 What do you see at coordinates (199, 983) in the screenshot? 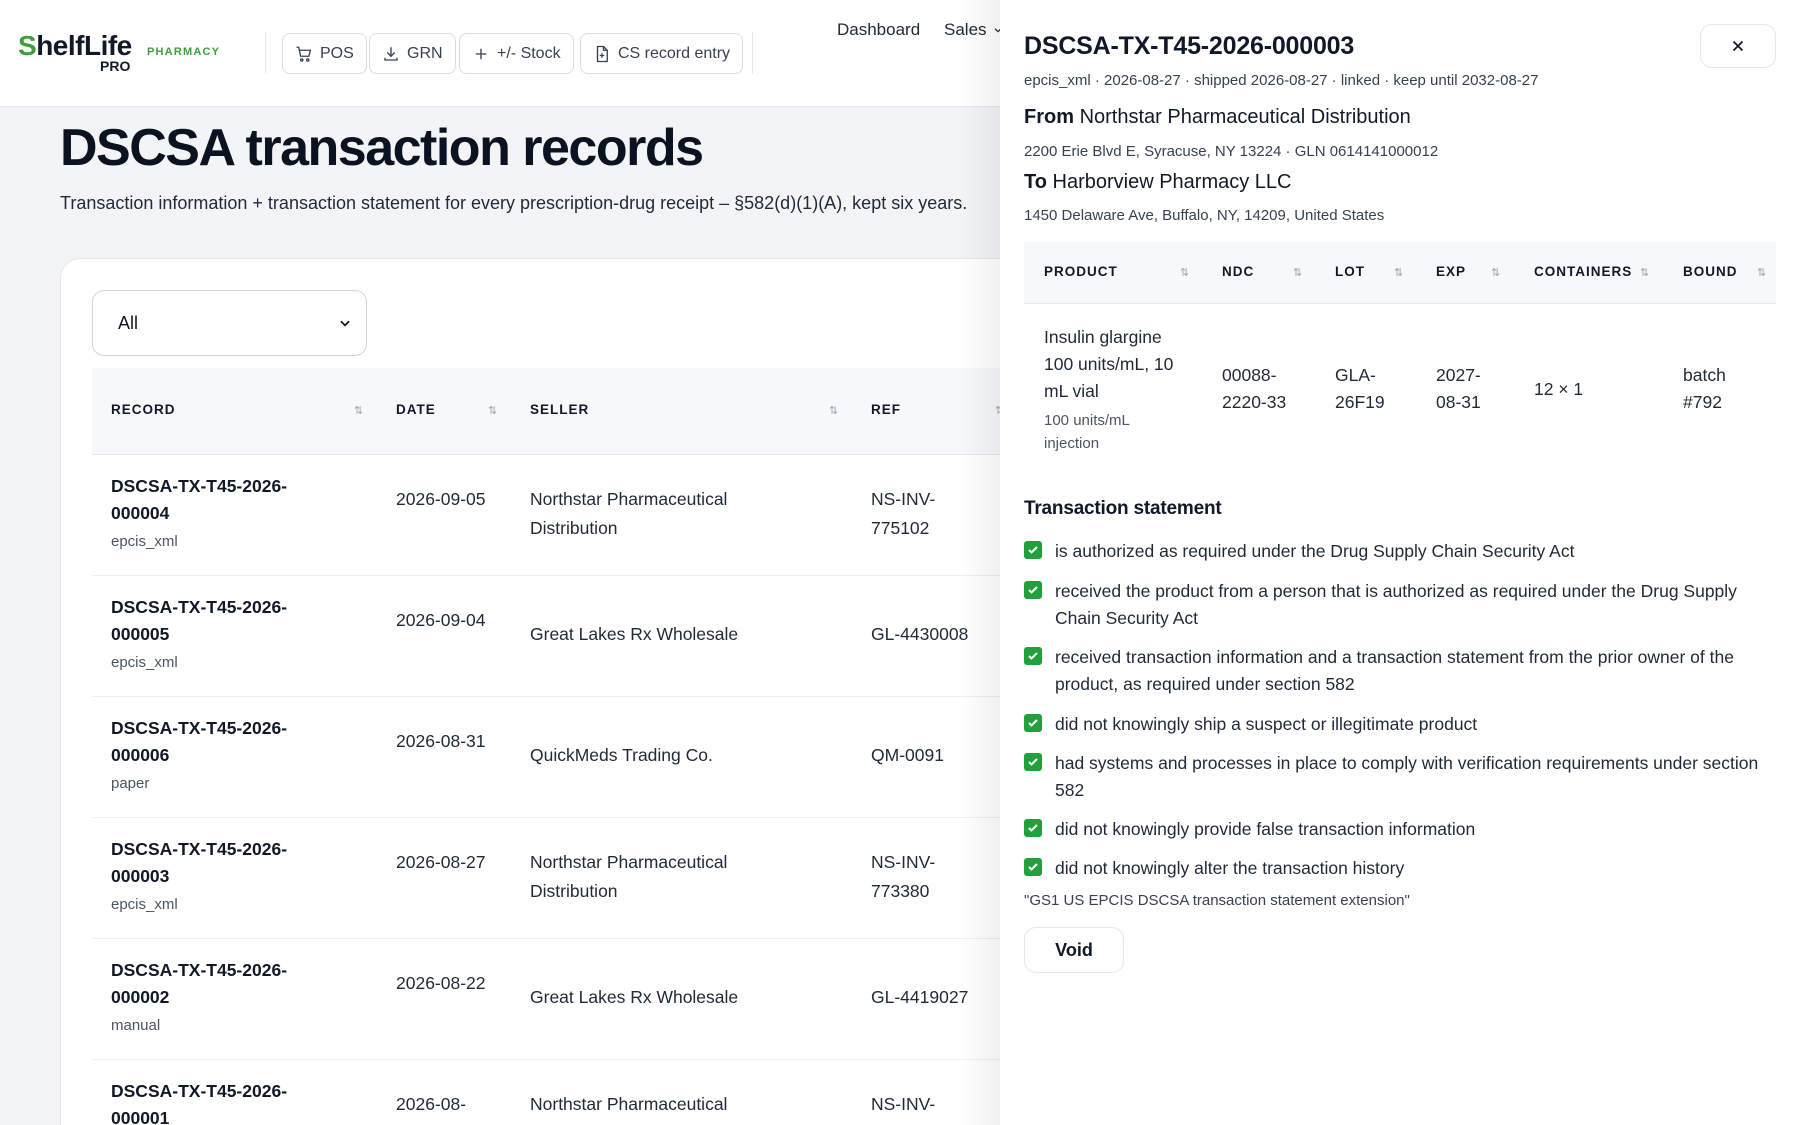
I see `record-id: DSCSA-TX-T45-2026-000002` at bounding box center [199, 983].